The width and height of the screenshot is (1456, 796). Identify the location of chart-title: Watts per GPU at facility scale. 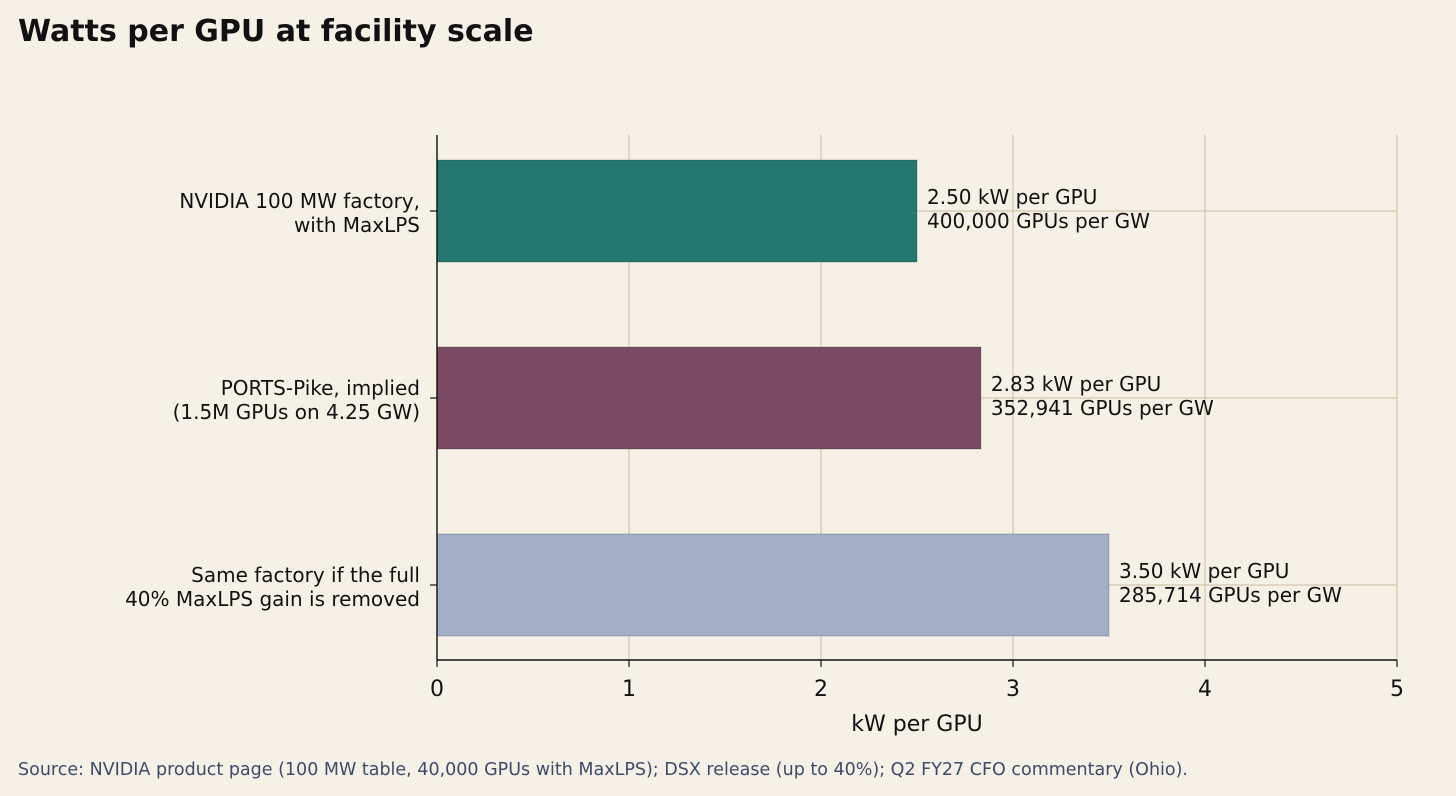
(276, 31).